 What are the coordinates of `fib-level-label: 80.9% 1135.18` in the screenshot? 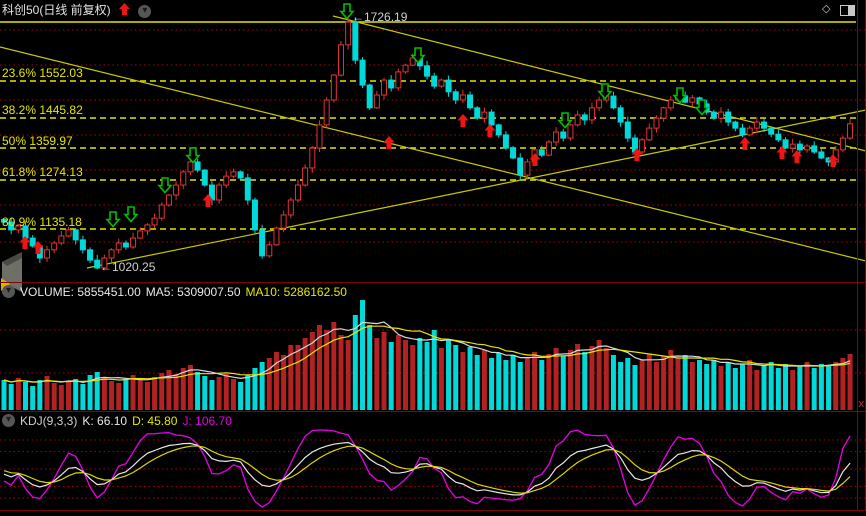 It's located at (42, 222).